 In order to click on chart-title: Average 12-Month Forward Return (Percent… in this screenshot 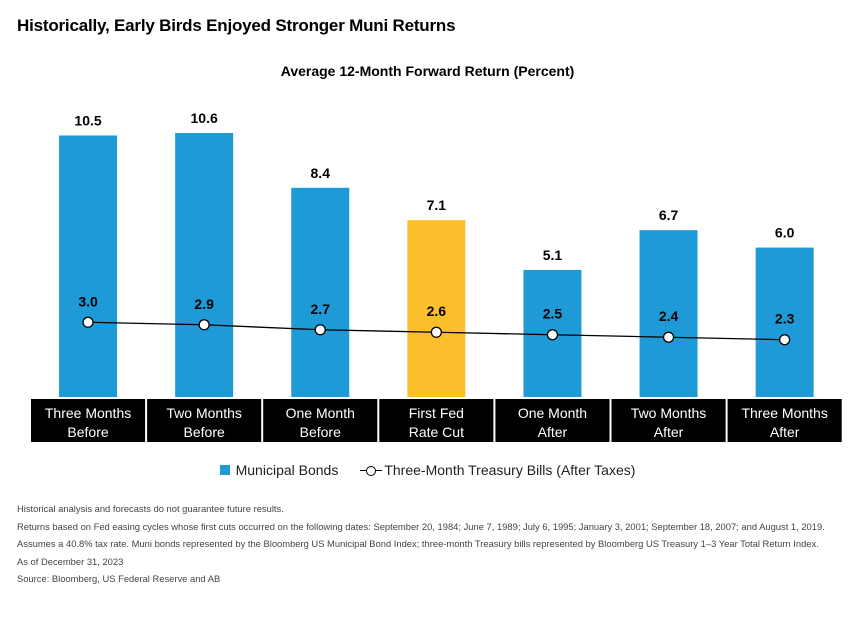, I will do `click(427, 71)`.